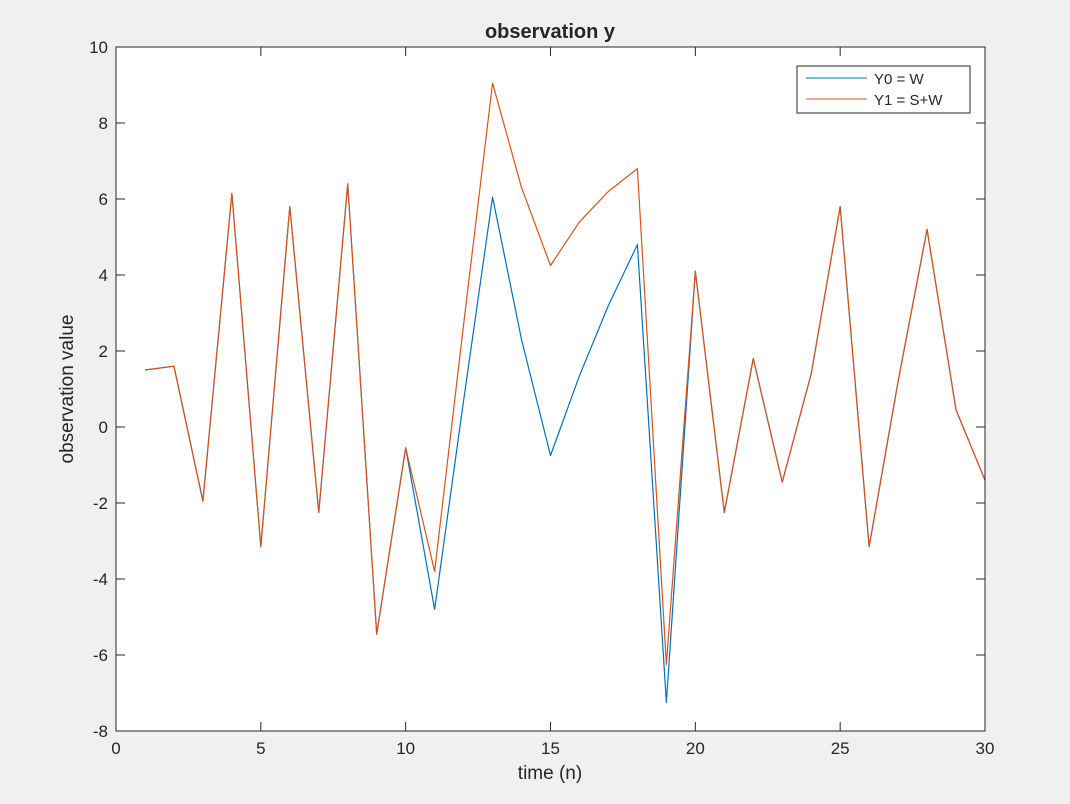 Image resolution: width=1070 pixels, height=804 pixels. I want to click on y-axis-label: observation value, so click(67, 389).